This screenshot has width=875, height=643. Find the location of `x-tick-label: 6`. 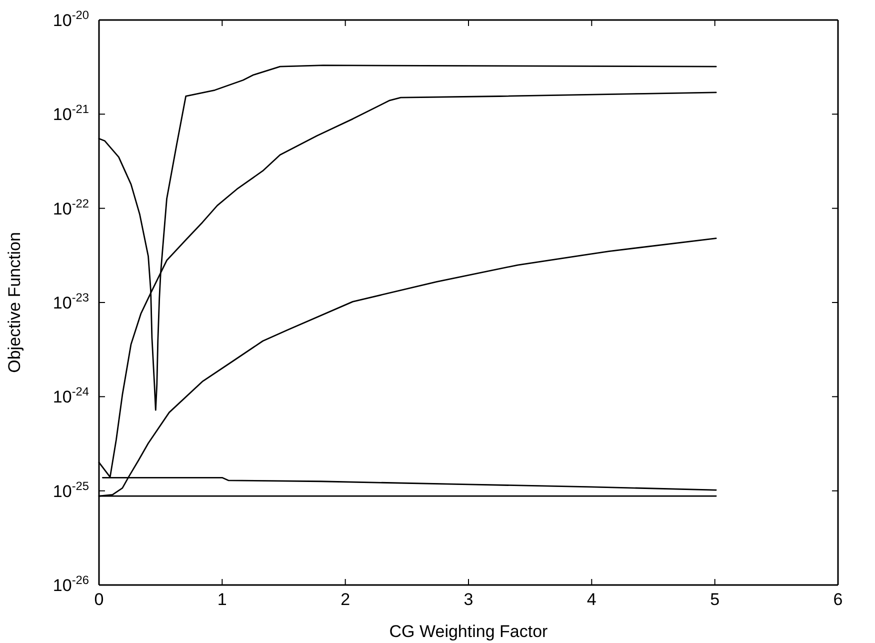

x-tick-label: 6 is located at coordinates (838, 599).